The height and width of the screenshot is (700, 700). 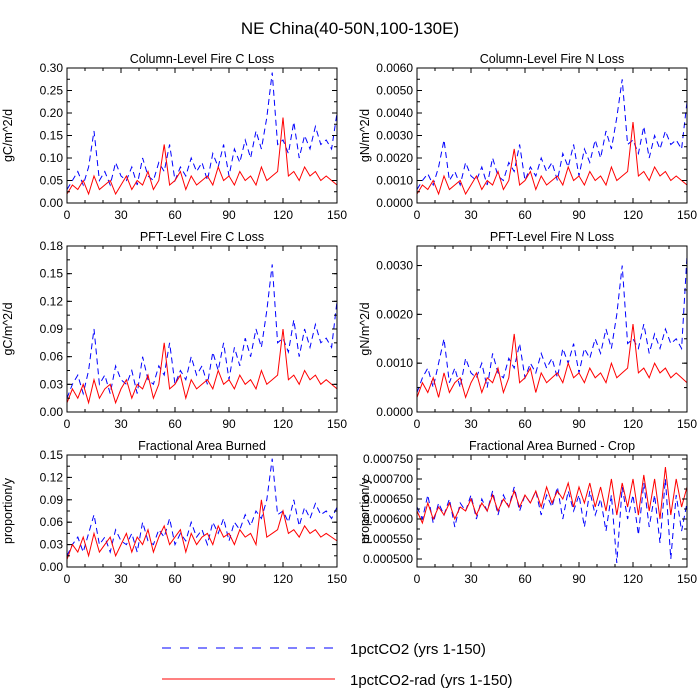 I want to click on y-tick-label: 0.0000, so click(x=394, y=412).